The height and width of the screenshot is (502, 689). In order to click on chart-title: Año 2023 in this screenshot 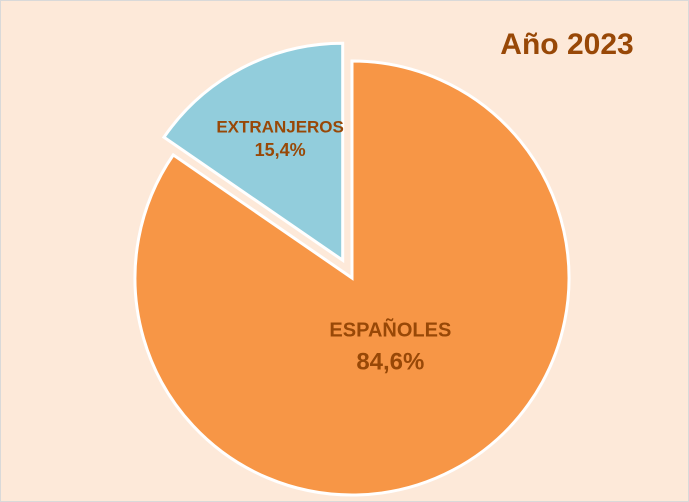, I will do `click(566, 44)`.